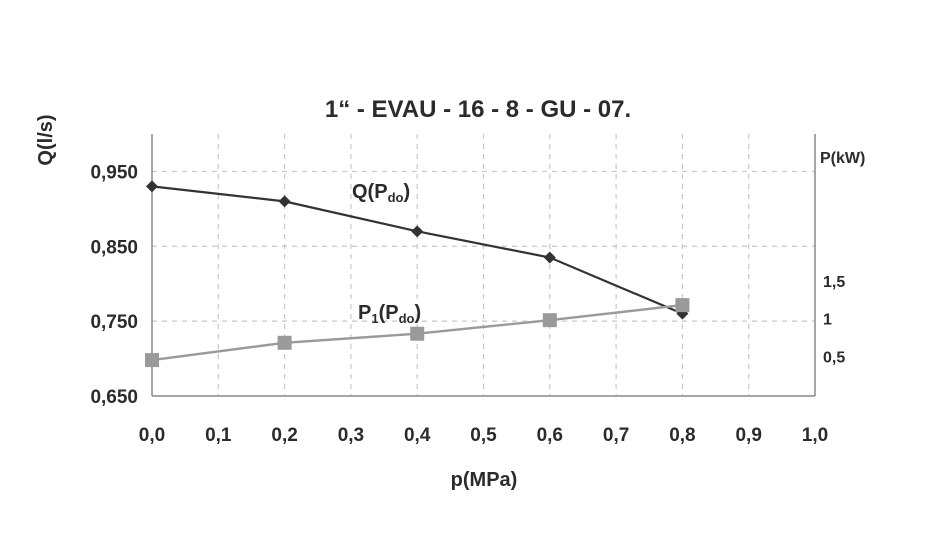 This screenshot has width=930, height=541. Describe the element at coordinates (417, 435) in the screenshot. I see `x-tick-label: 0,4` at that location.